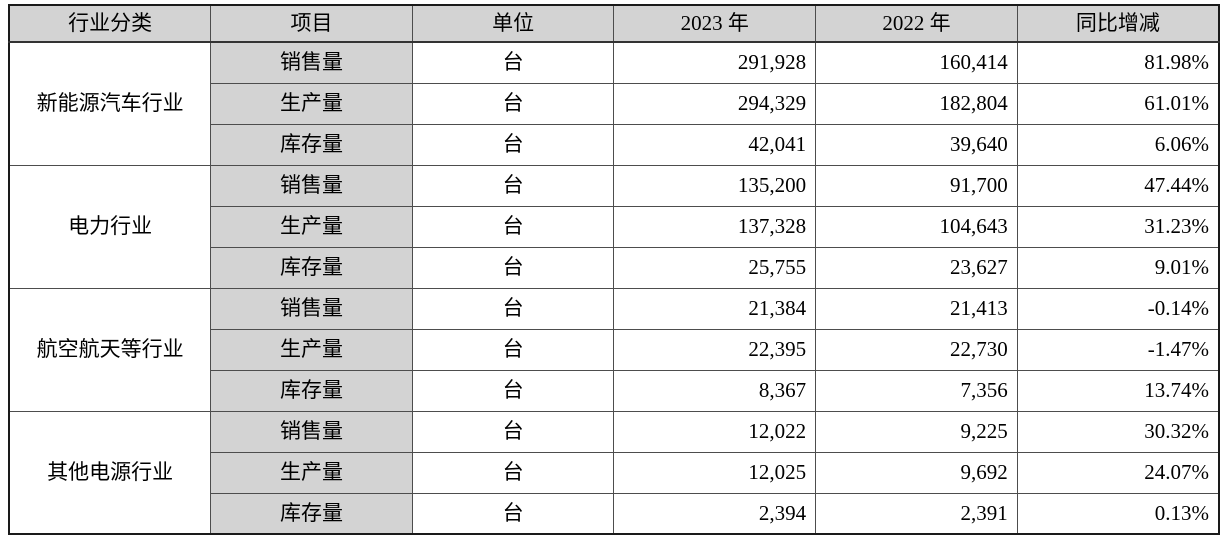 Image resolution: width=1227 pixels, height=543 pixels. What do you see at coordinates (110, 472) in the screenshot?
I see `industry-cell: 其他电源行业` at bounding box center [110, 472].